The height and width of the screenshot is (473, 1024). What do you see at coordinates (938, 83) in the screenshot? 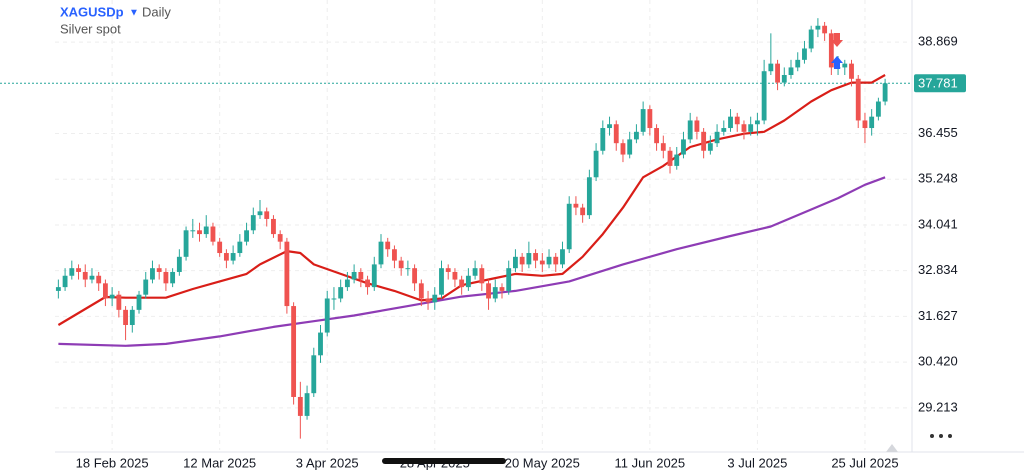
I see `last-price-label: 37.781` at bounding box center [938, 83].